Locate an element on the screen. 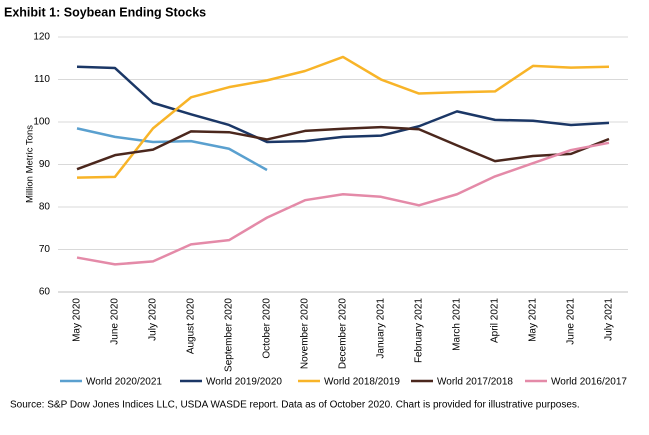 This screenshot has width=649, height=435. x-tick-label: May 2021 is located at coordinates (533, 320).